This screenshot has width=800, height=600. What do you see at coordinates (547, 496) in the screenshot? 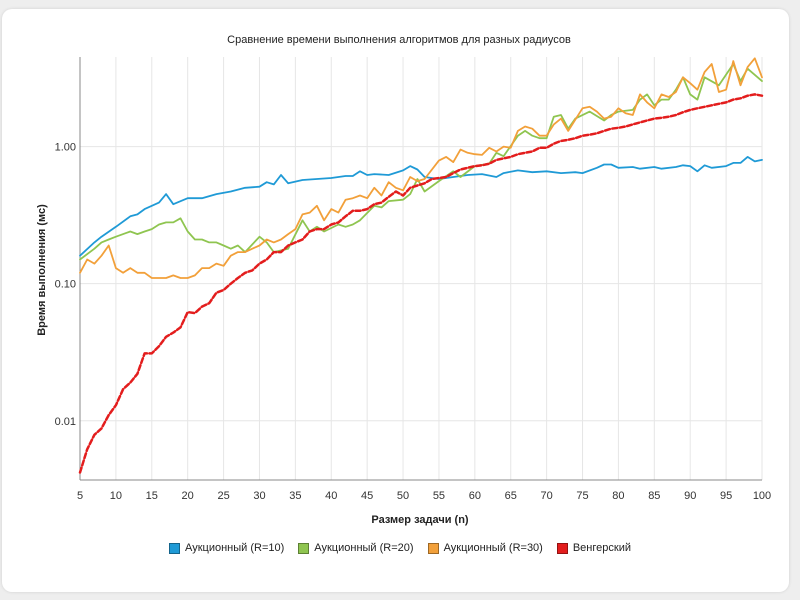
I see `x-tick-label: 70` at bounding box center [547, 496].